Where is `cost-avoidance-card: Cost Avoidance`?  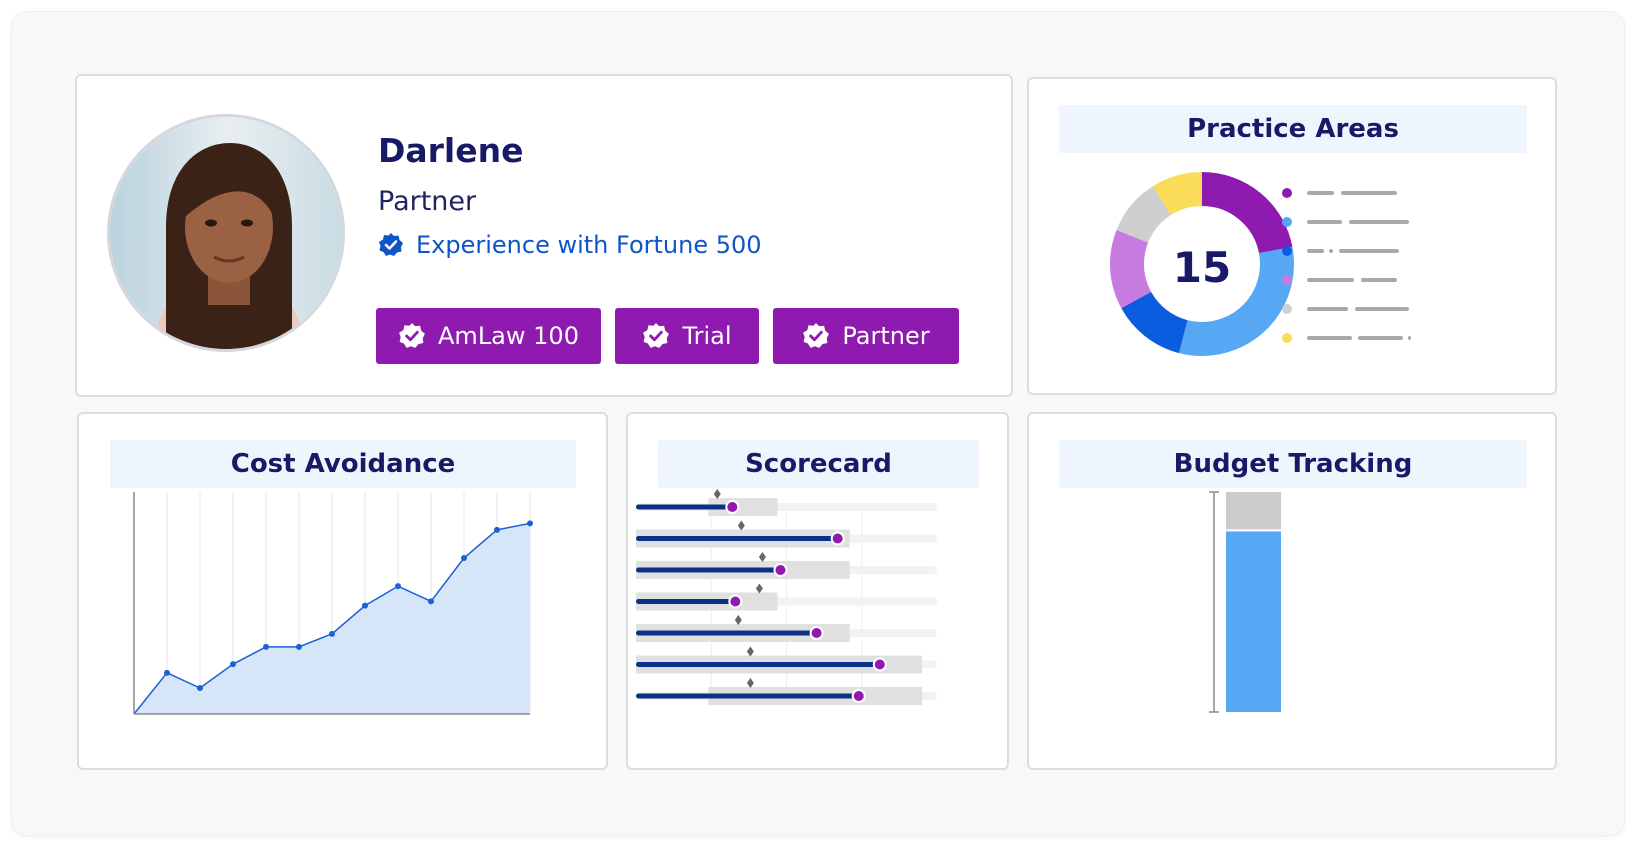
cost-avoidance-card: Cost Avoidance is located at coordinates (342, 591).